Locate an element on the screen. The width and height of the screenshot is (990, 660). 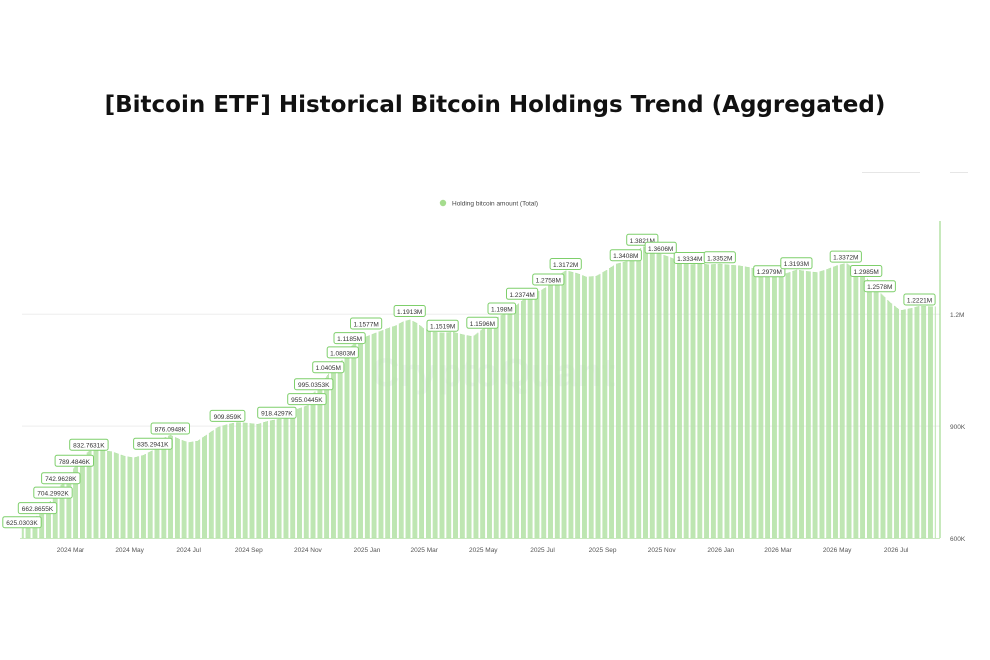
value-label-text: 1.2578M is located at coordinates (879, 287).